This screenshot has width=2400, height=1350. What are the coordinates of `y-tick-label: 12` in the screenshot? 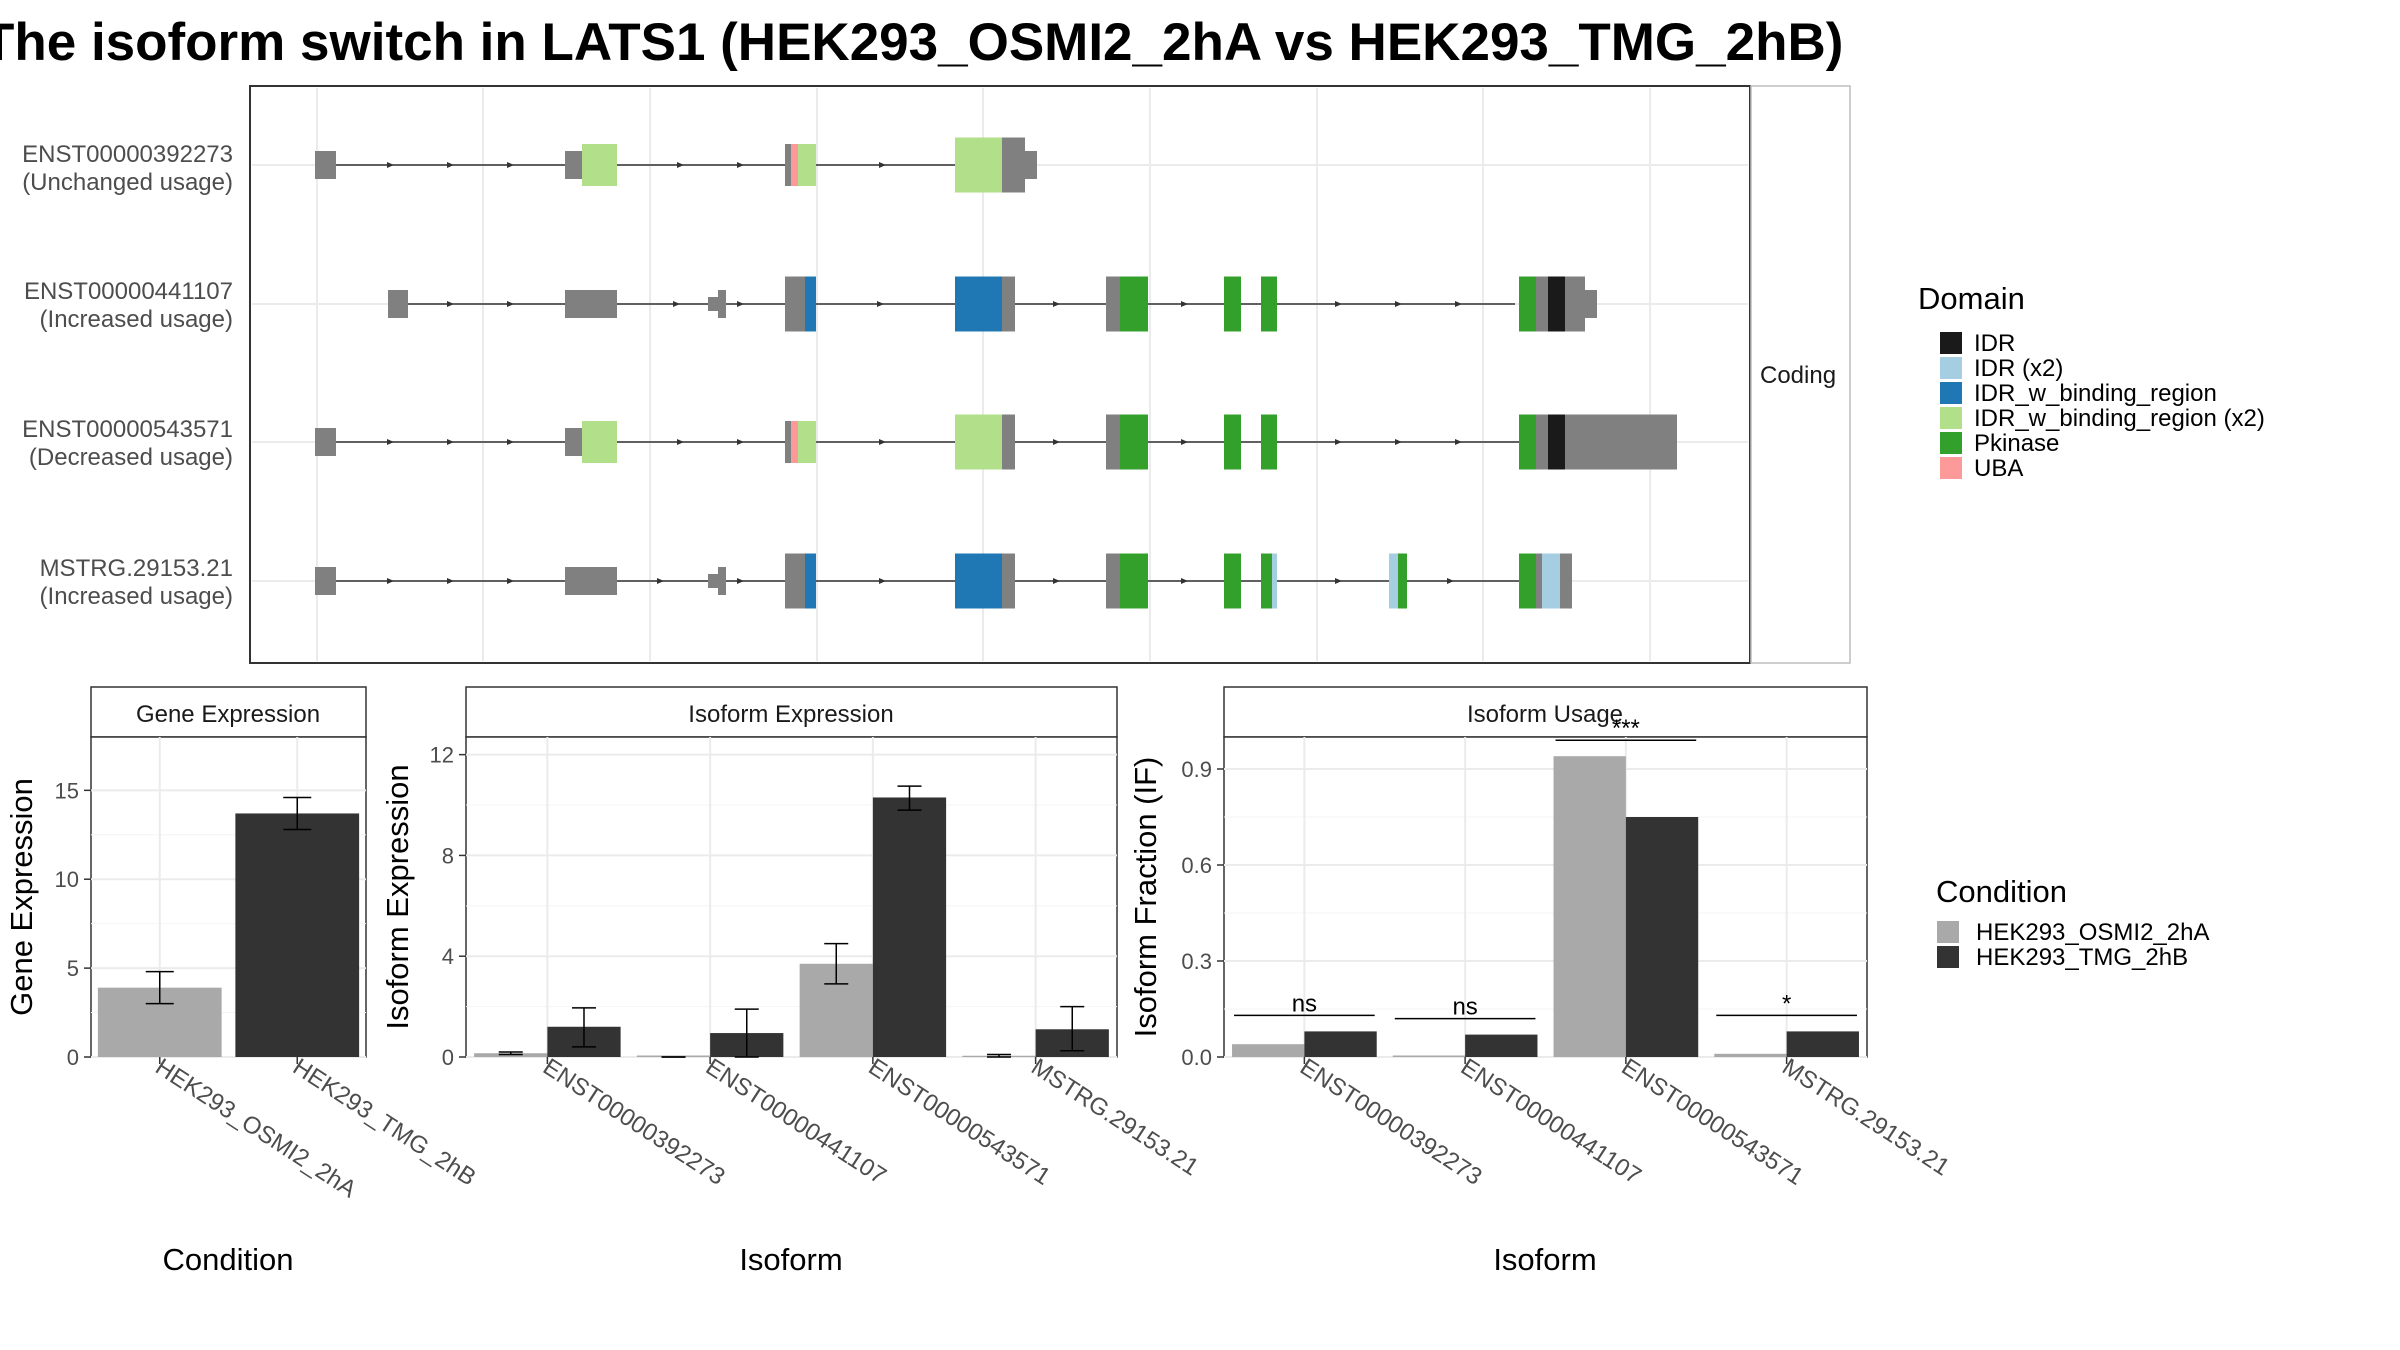 It's located at (442, 755).